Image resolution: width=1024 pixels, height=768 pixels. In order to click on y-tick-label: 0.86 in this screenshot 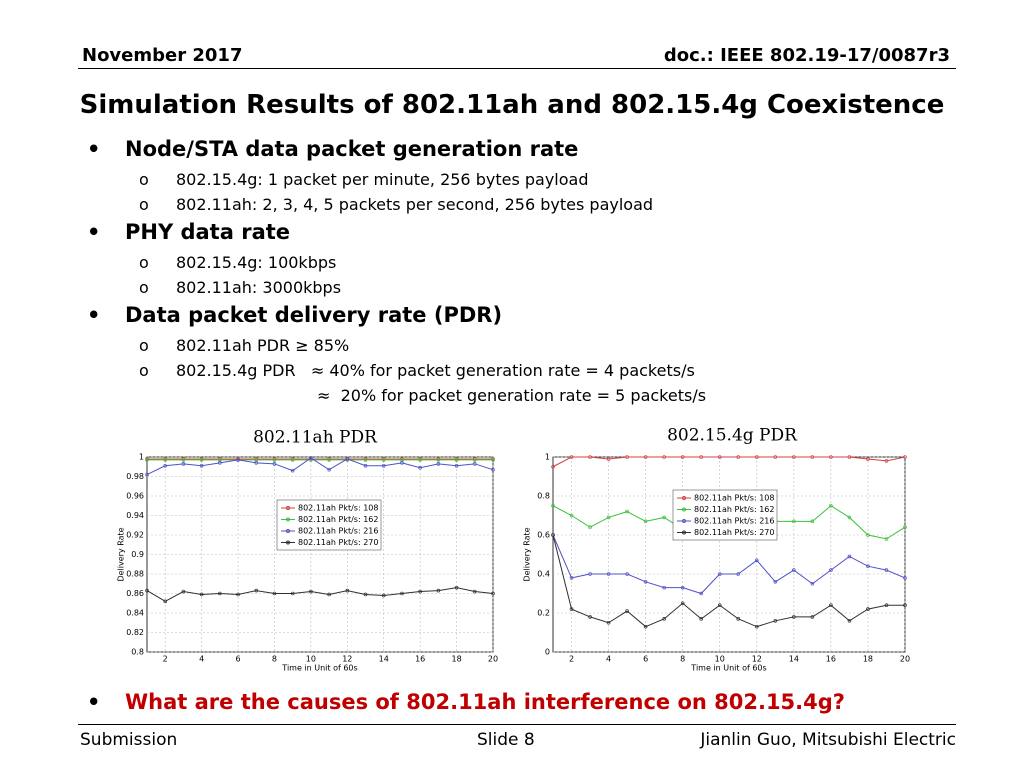, I will do `click(135, 593)`.